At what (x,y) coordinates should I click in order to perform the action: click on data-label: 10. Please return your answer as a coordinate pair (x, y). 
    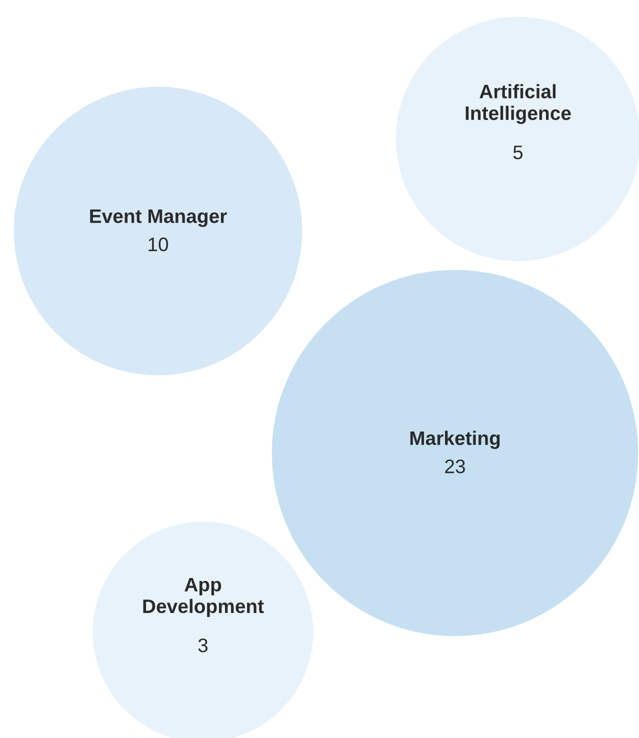
    Looking at the image, I should click on (158, 245).